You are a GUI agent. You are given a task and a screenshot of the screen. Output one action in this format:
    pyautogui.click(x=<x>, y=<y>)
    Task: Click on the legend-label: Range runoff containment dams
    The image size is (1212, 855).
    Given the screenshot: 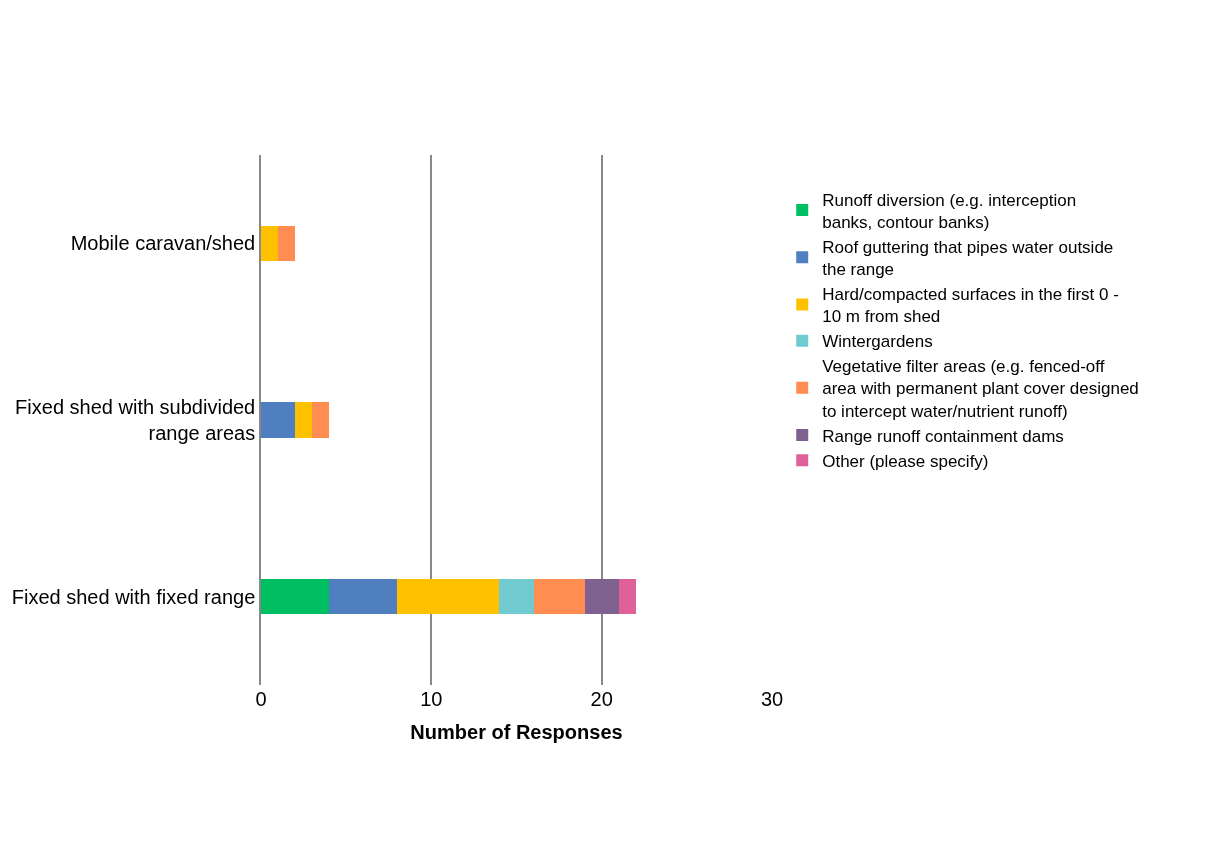 What is the action you would take?
    pyautogui.click(x=943, y=436)
    